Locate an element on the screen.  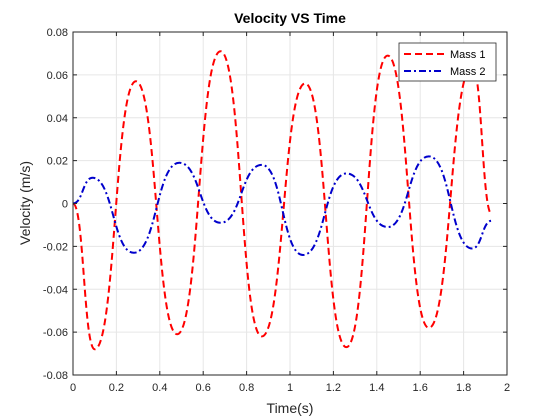
x-tick-label: 0.4 is located at coordinates (159, 388).